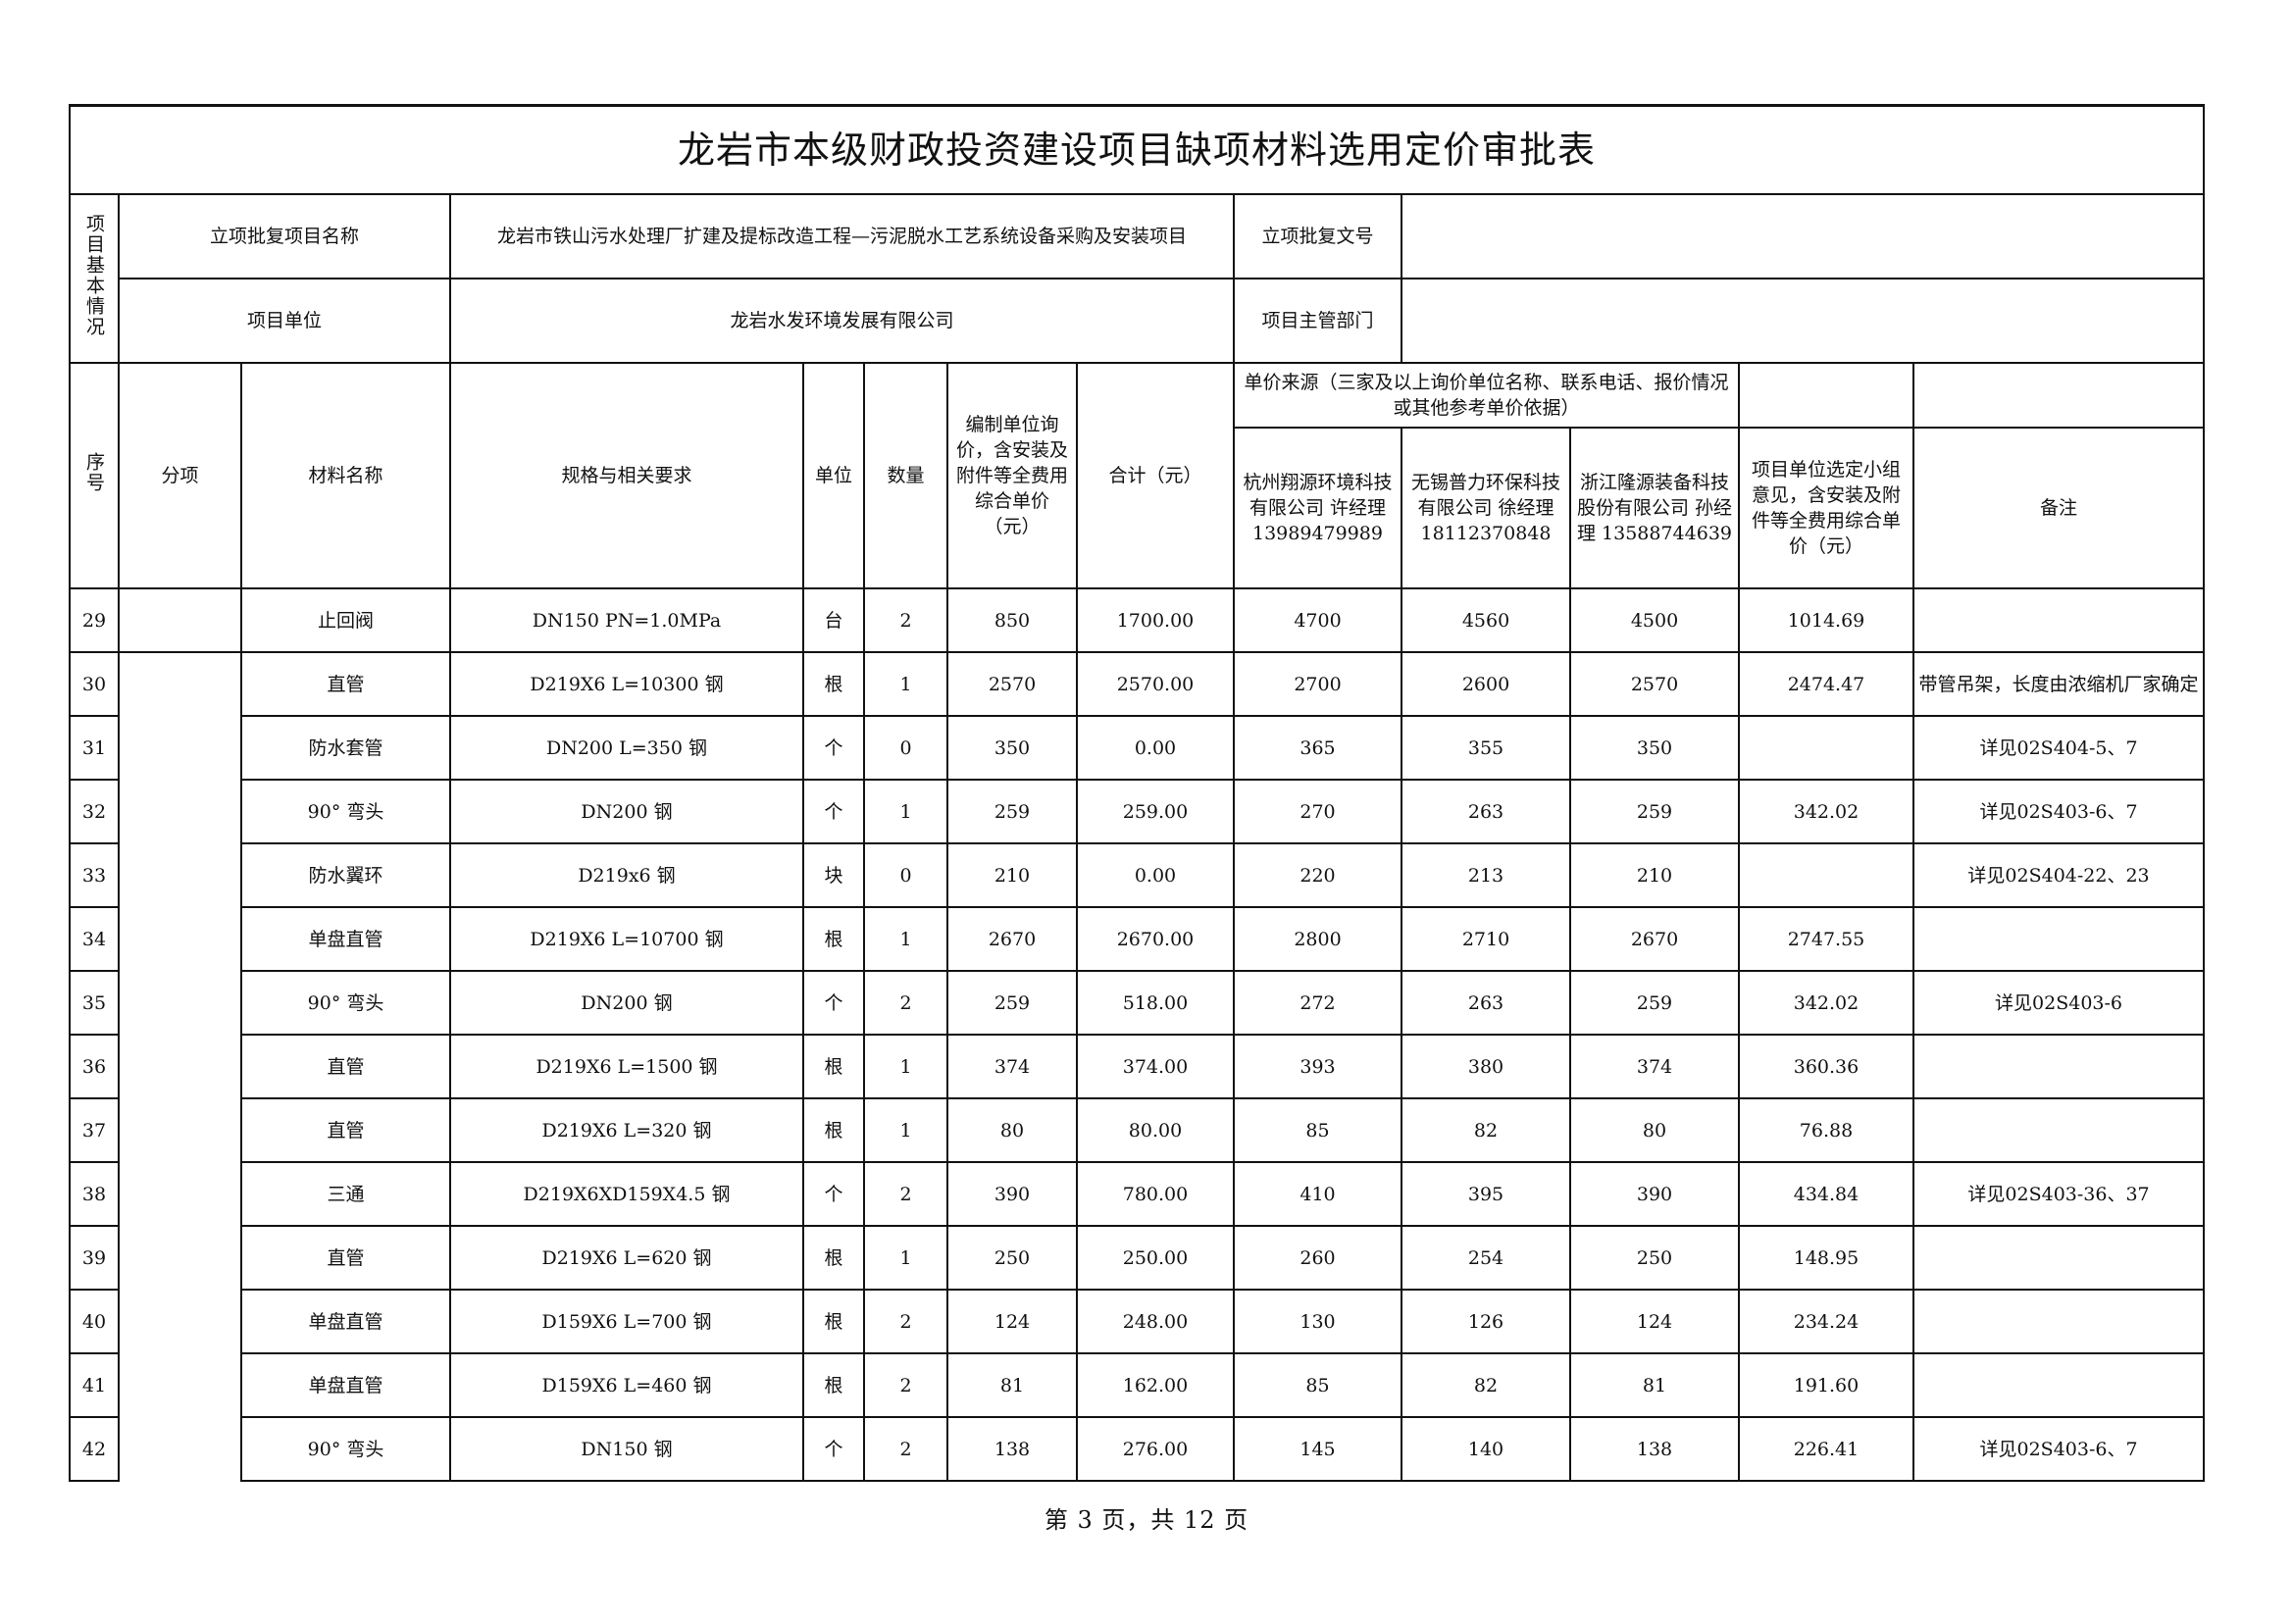 This screenshot has width=2293, height=1624. Describe the element at coordinates (1826, 1258) in the screenshot. I see `selected-price-cell: 148.95` at that location.